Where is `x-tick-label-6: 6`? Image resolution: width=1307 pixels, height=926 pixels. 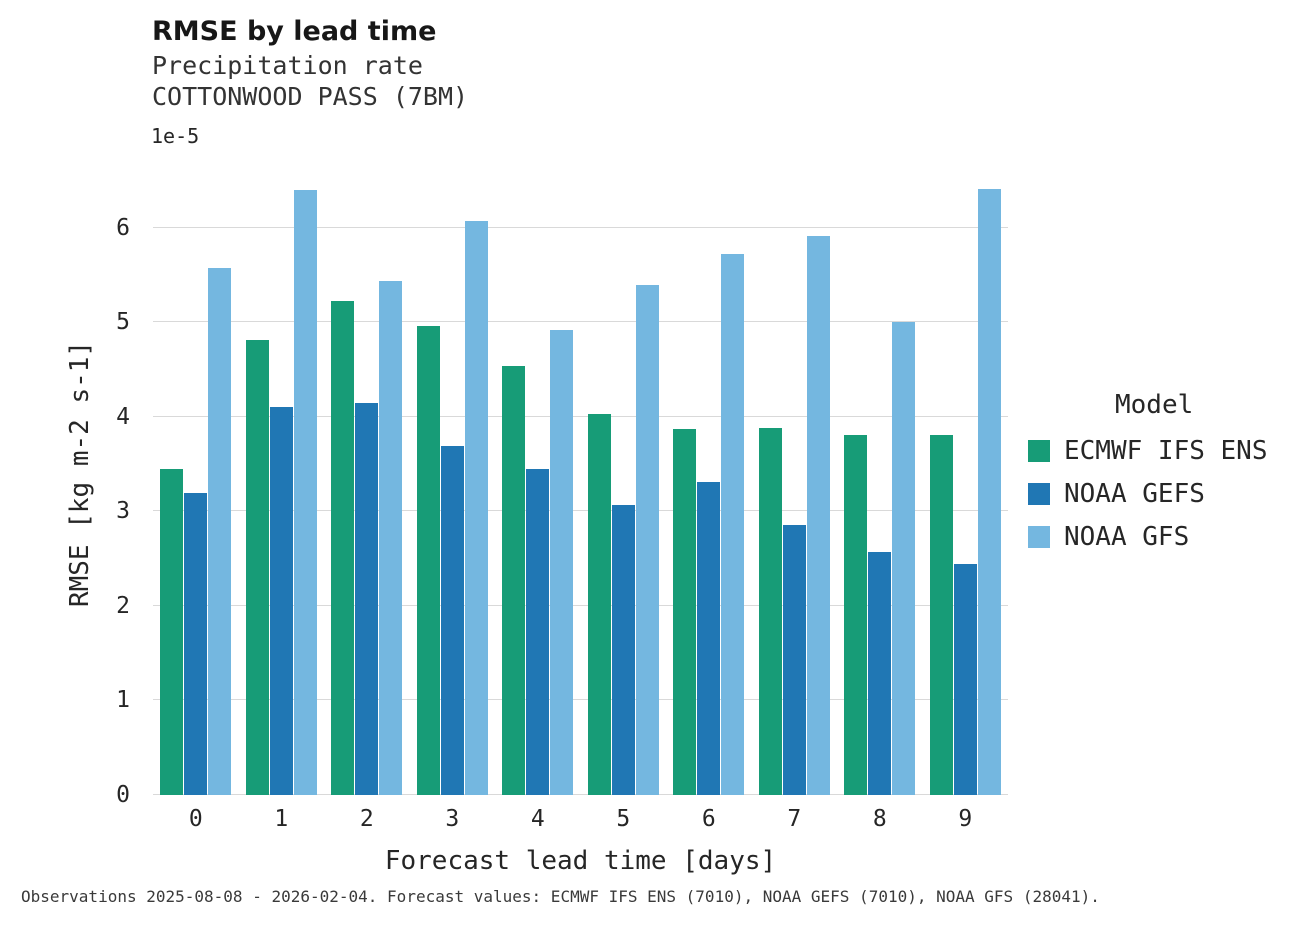 x-tick-label-6: 6 is located at coordinates (708, 819).